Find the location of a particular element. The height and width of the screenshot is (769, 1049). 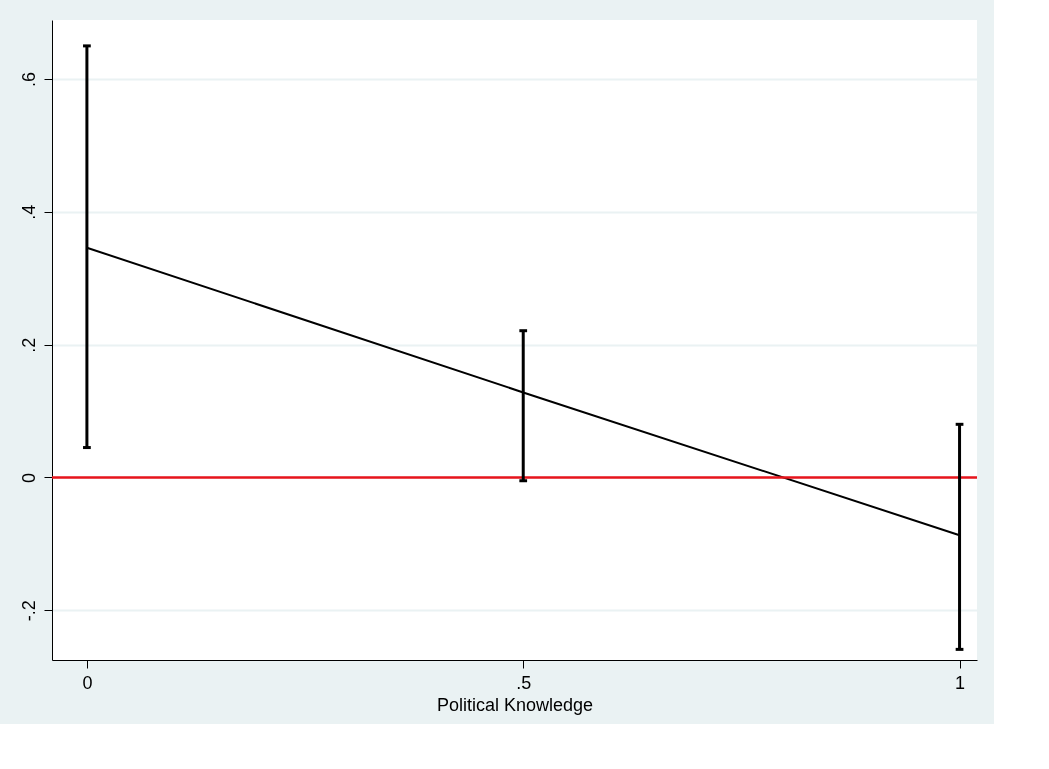

y-tick-label: .4 is located at coordinates (28, 212).